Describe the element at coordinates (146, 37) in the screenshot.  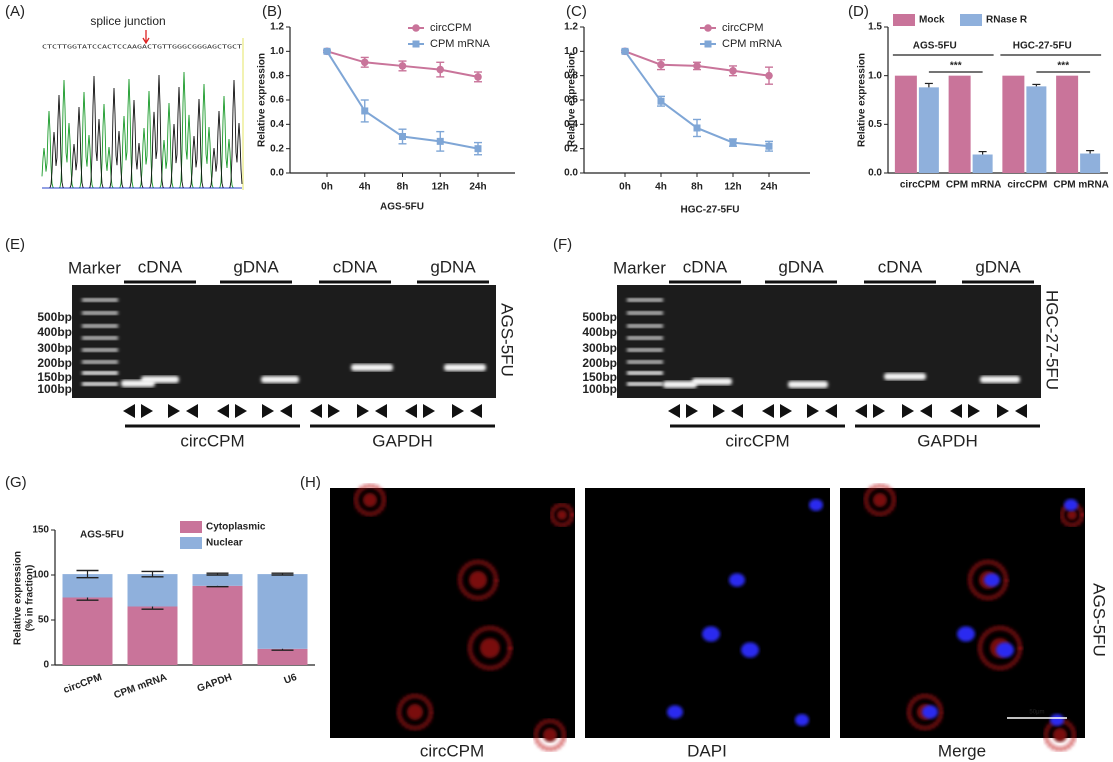
I see `arrow` at that location.